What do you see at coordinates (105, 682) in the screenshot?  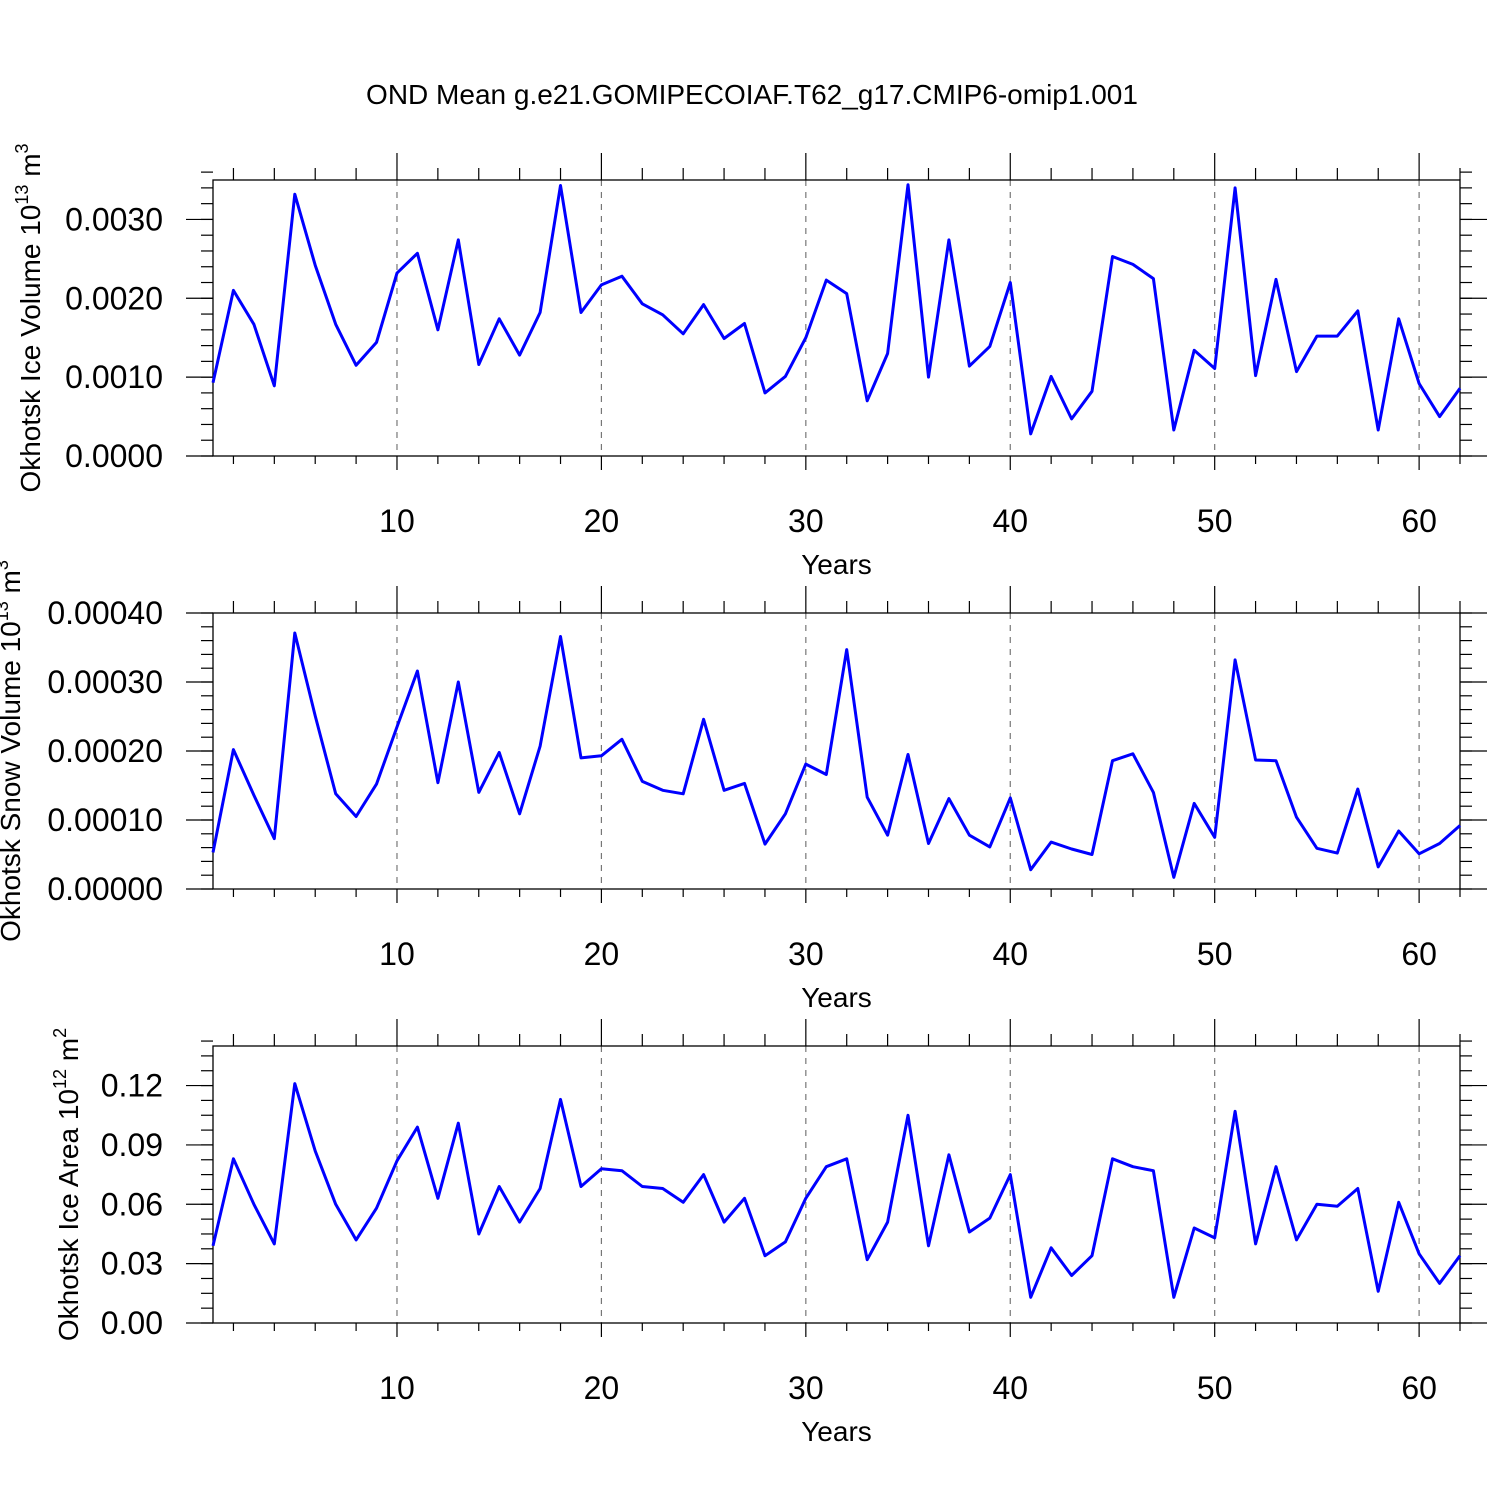 I see `y-tick-label: 0.00030` at bounding box center [105, 682].